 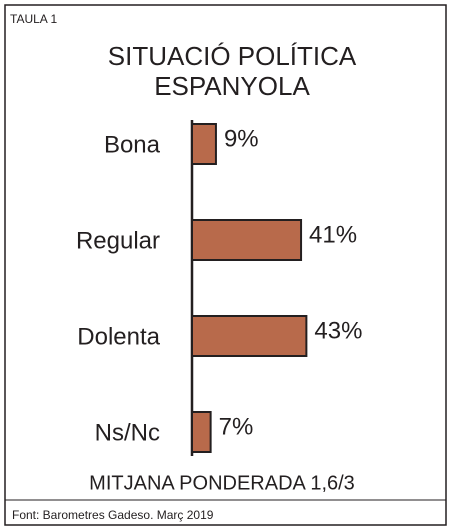 I want to click on source: Font: Barometres Gadeso. Març 2019, so click(x=113, y=515).